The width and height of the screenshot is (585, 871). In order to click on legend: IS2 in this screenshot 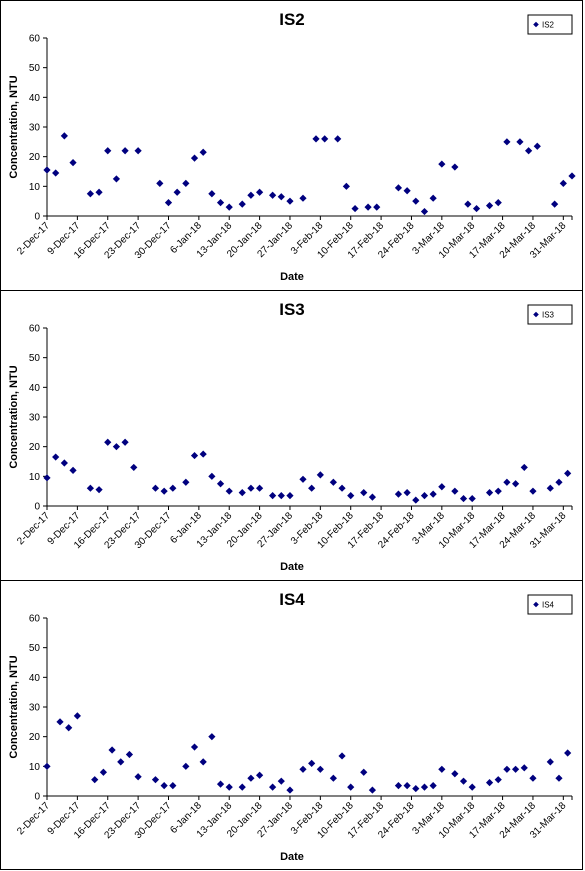, I will do `click(550, 24)`.